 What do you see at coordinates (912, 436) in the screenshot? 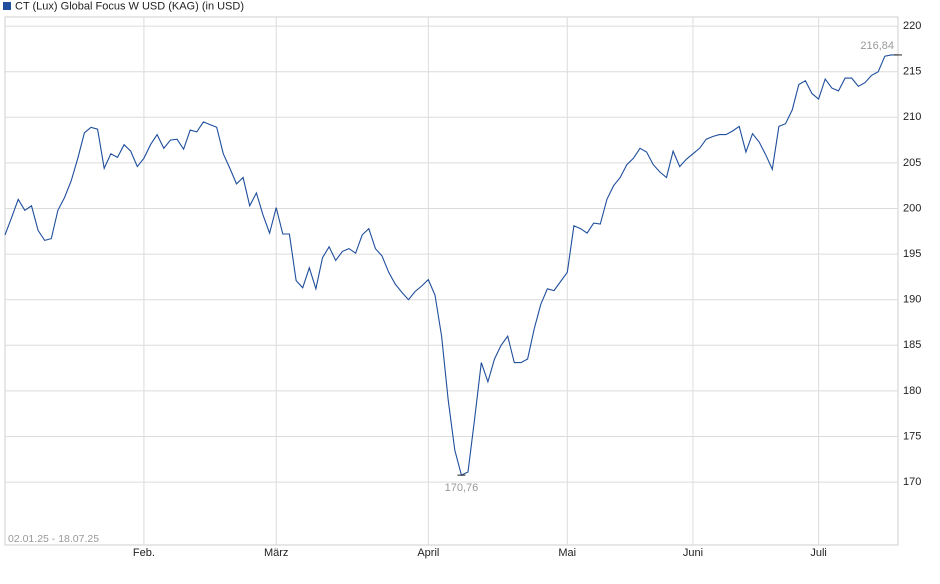
I see `y-tick-label: 175` at bounding box center [912, 436].